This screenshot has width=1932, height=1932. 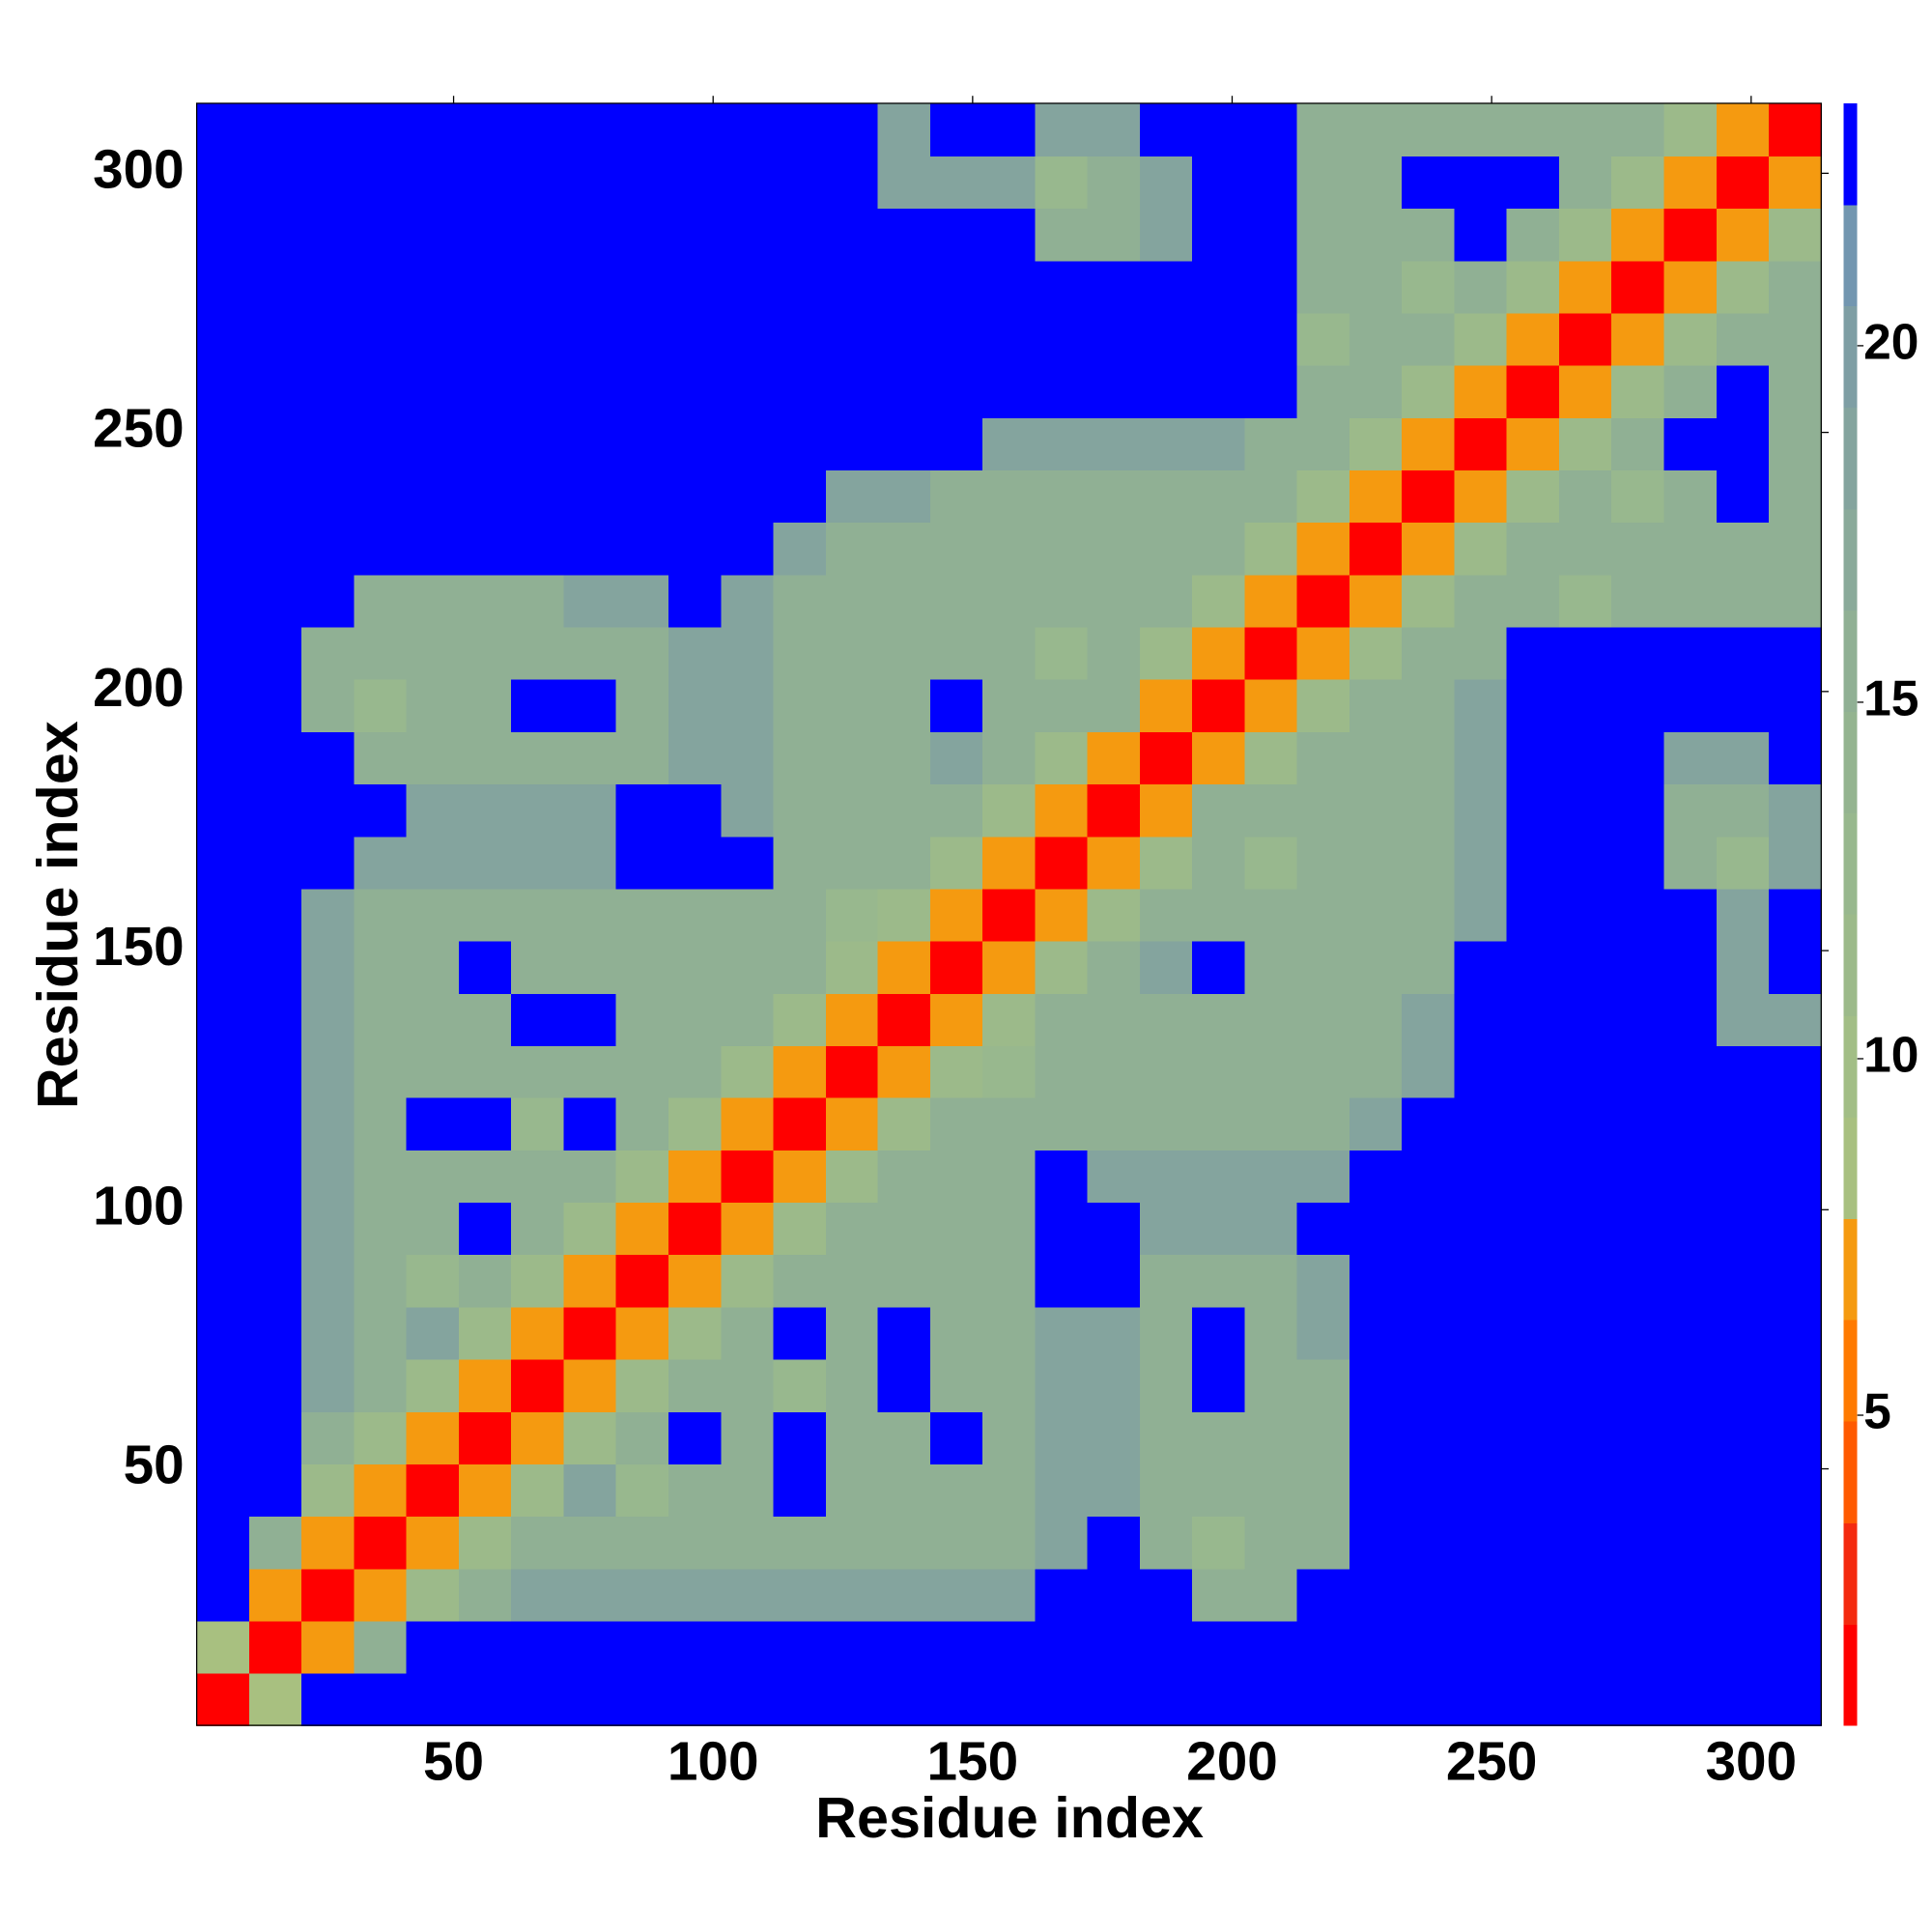 What do you see at coordinates (453, 1761) in the screenshot?
I see `x-tick-label: 50` at bounding box center [453, 1761].